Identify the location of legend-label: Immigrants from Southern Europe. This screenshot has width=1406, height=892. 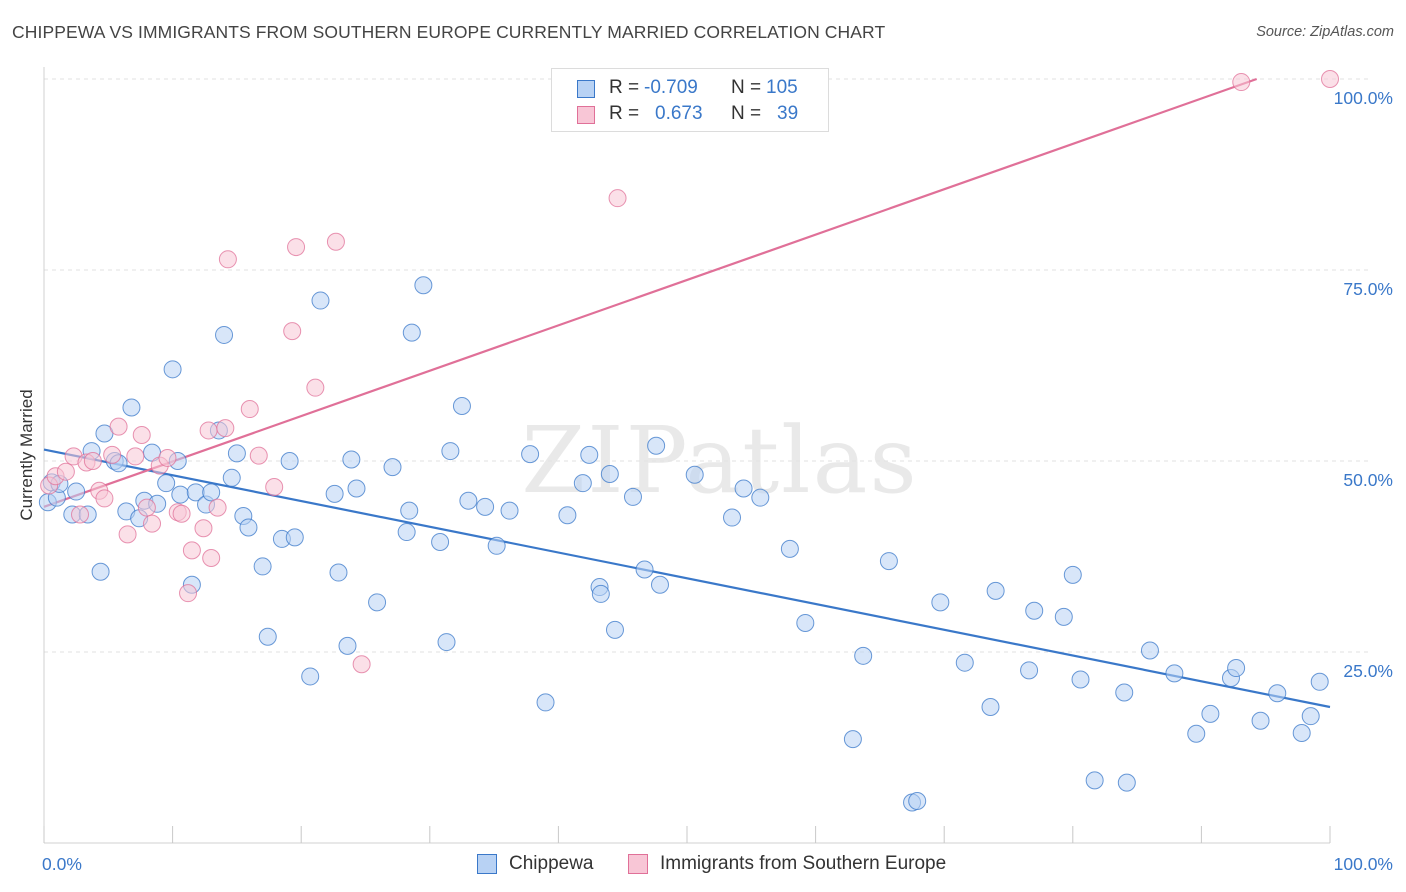
(803, 863).